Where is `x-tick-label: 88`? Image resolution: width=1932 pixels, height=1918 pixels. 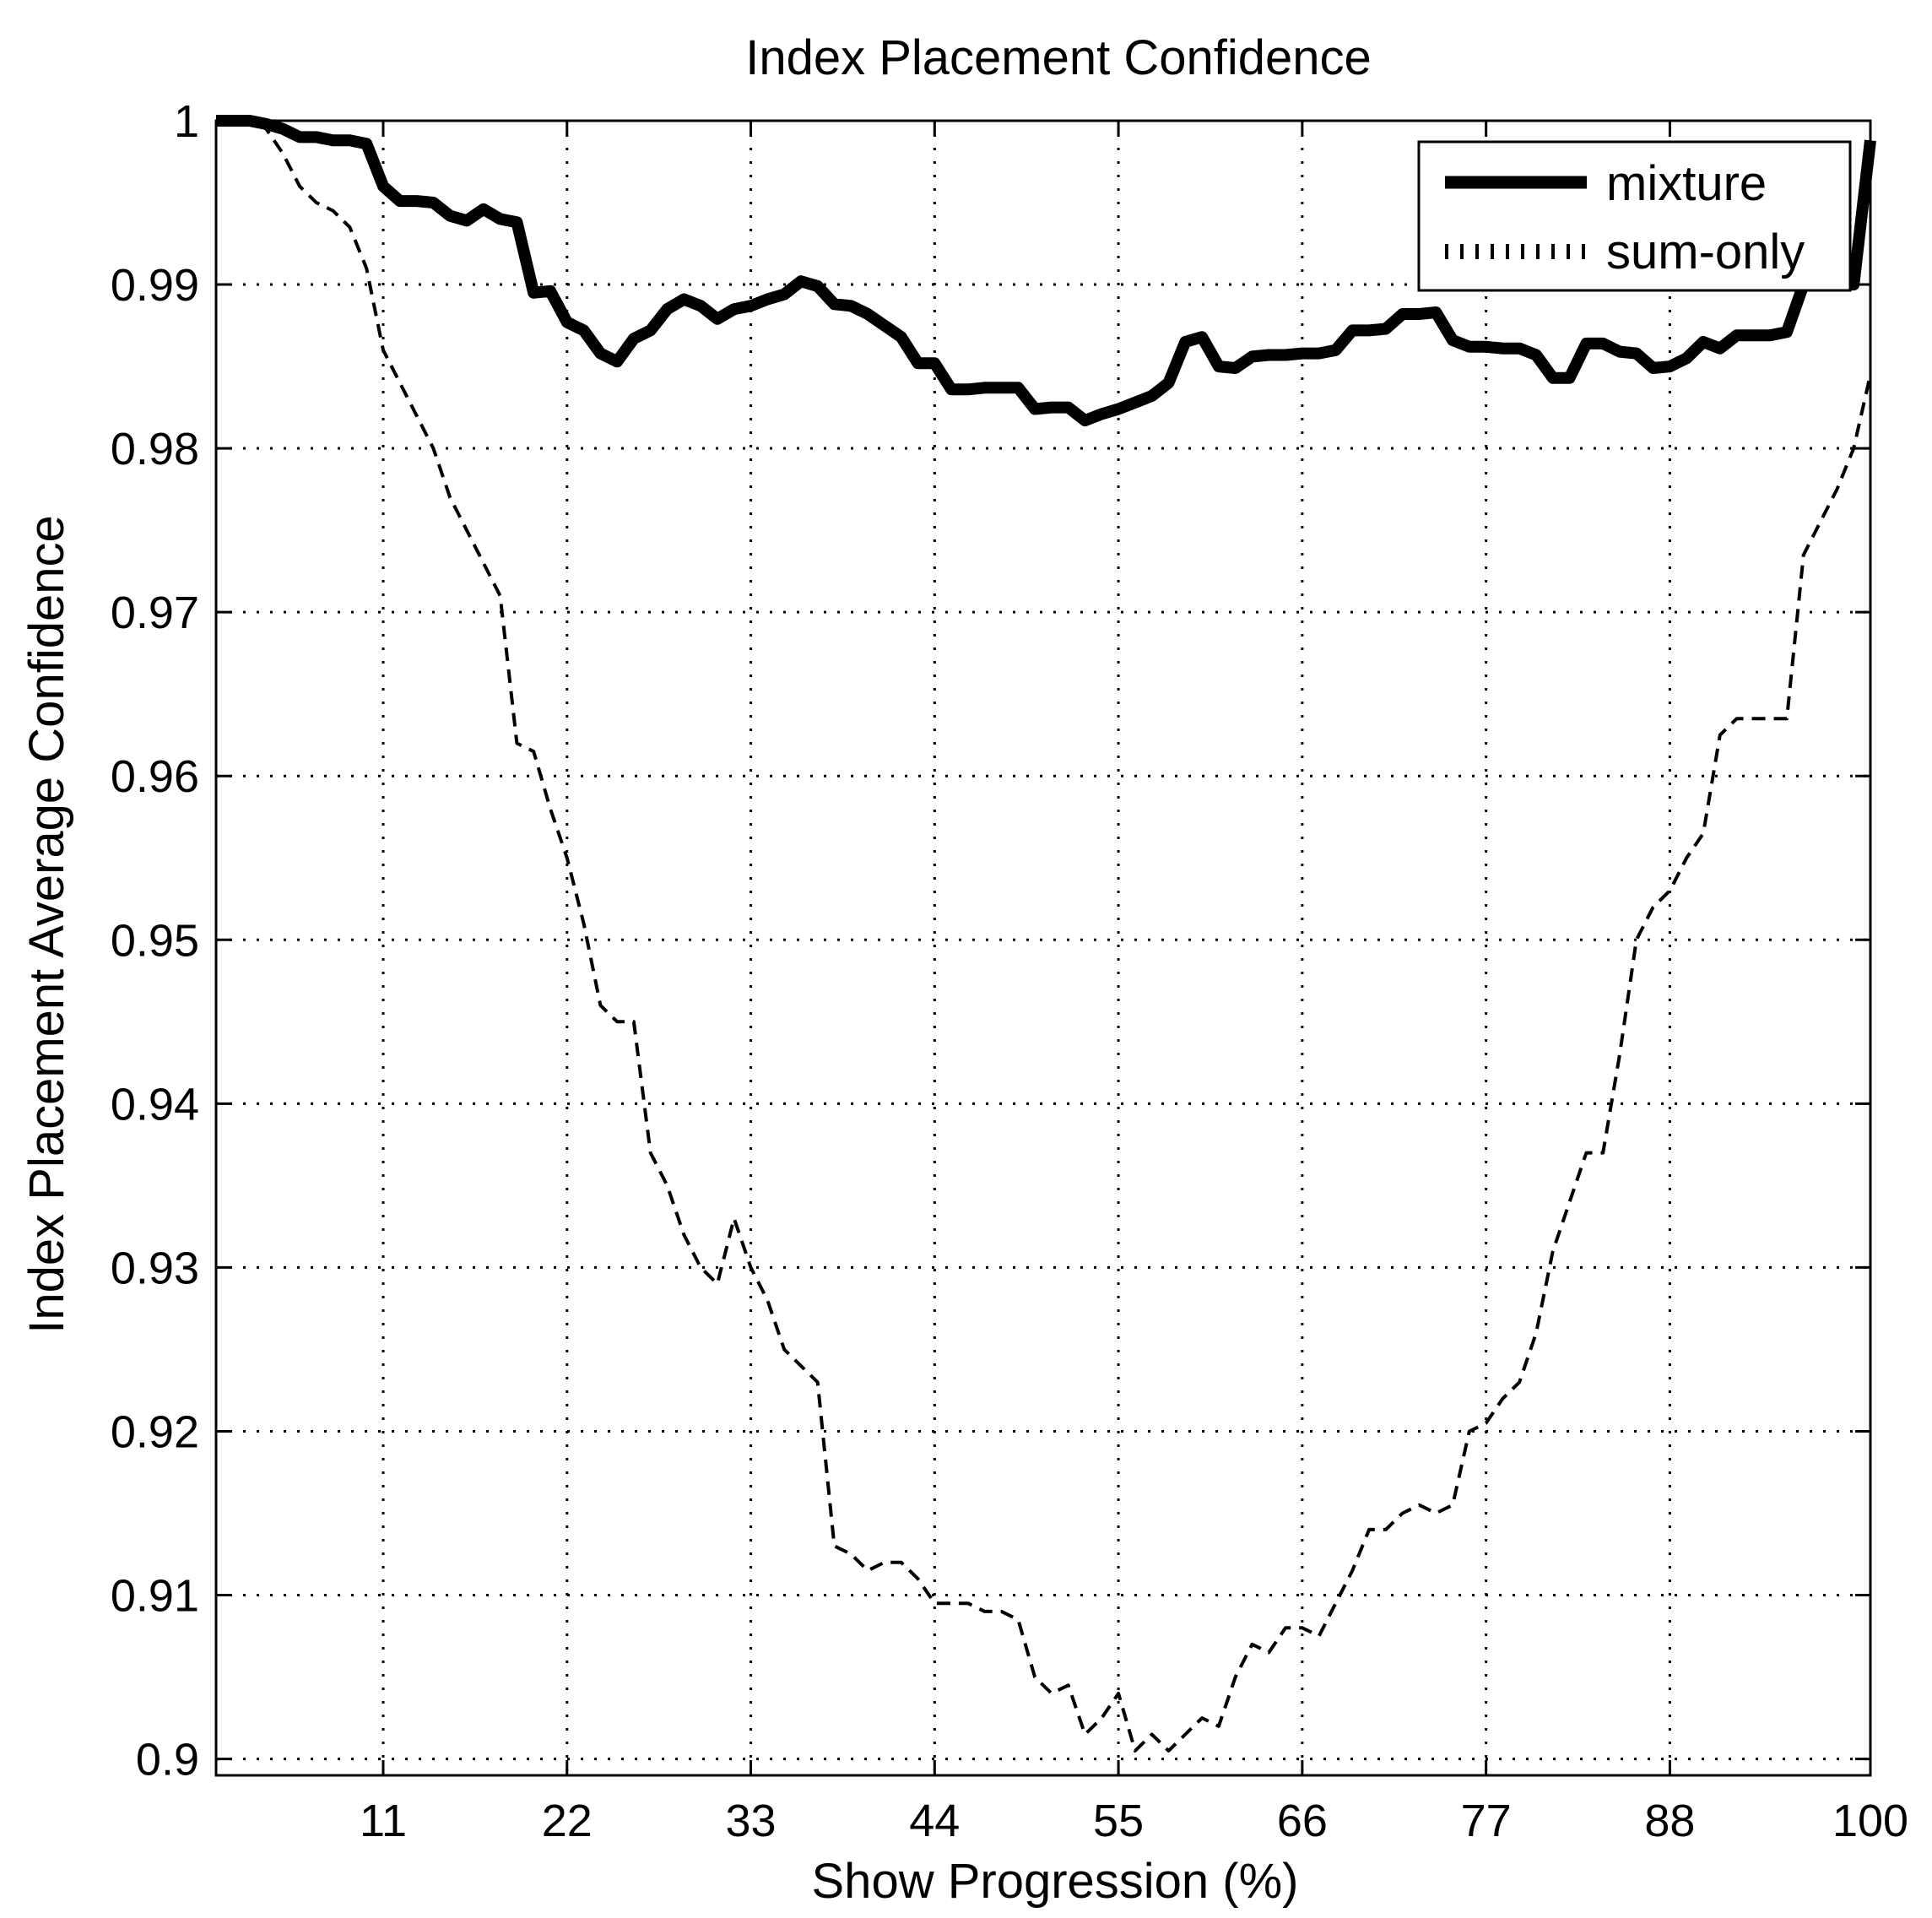
x-tick-label: 88 is located at coordinates (1669, 1821).